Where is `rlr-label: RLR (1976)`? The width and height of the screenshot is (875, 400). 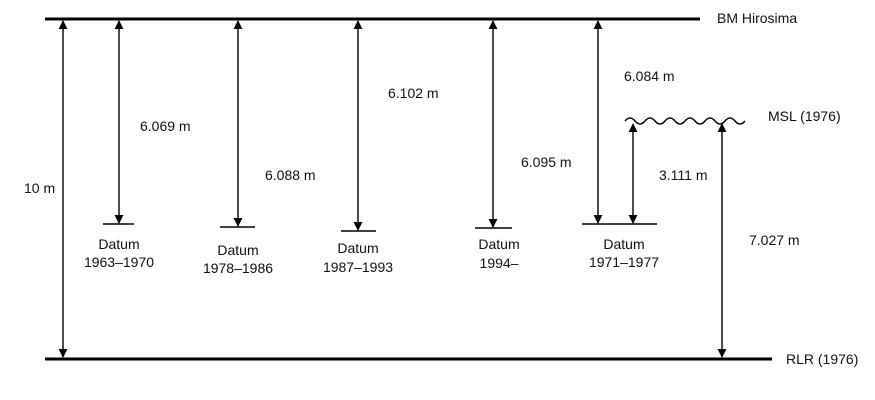
rlr-label: RLR (1976) is located at coordinates (822, 359).